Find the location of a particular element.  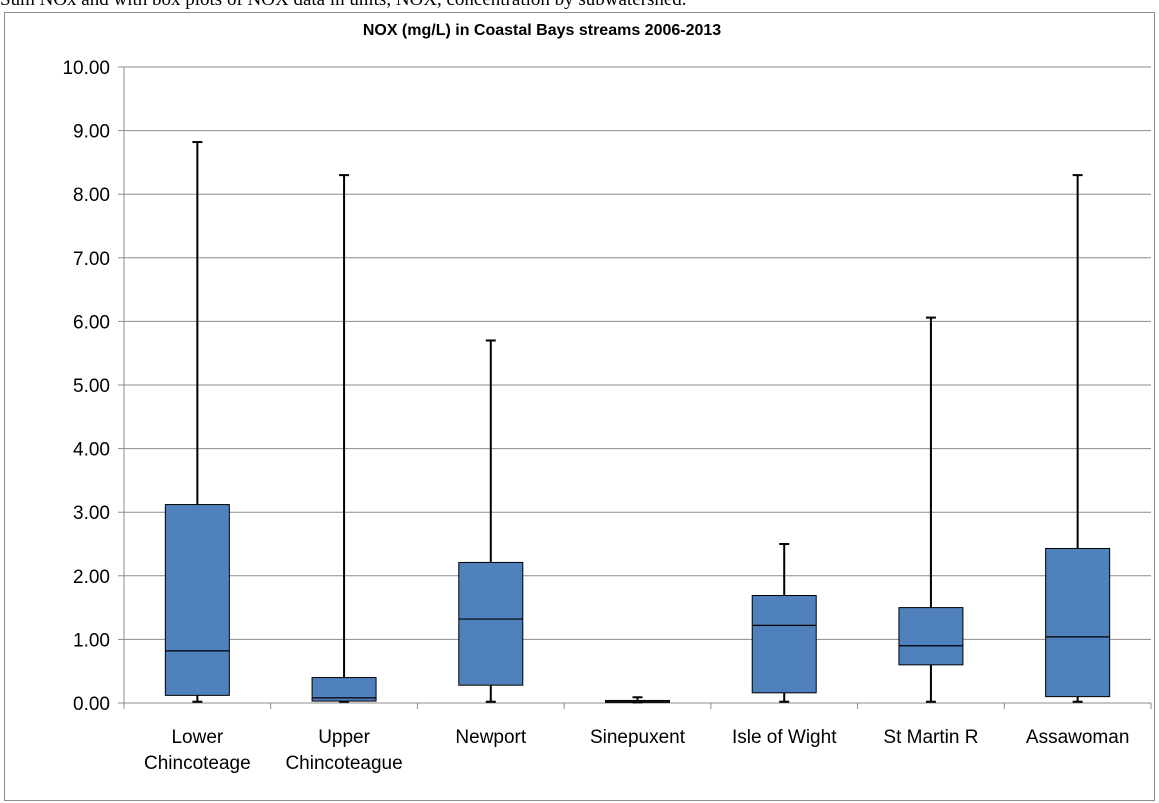

y-tick-label-10: 10.00 is located at coordinates (86, 68).